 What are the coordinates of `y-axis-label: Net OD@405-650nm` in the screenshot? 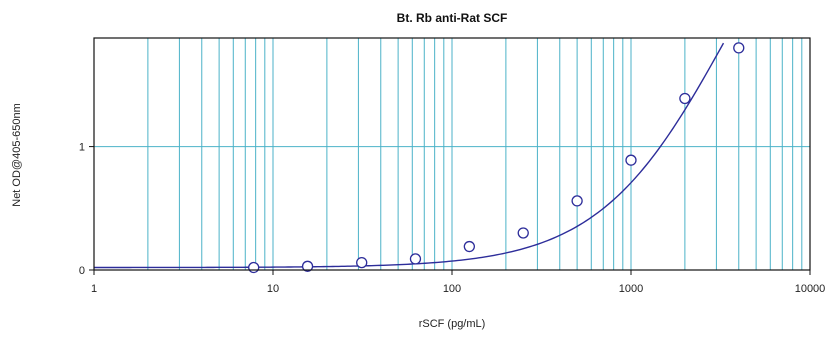 It's located at (17, 155).